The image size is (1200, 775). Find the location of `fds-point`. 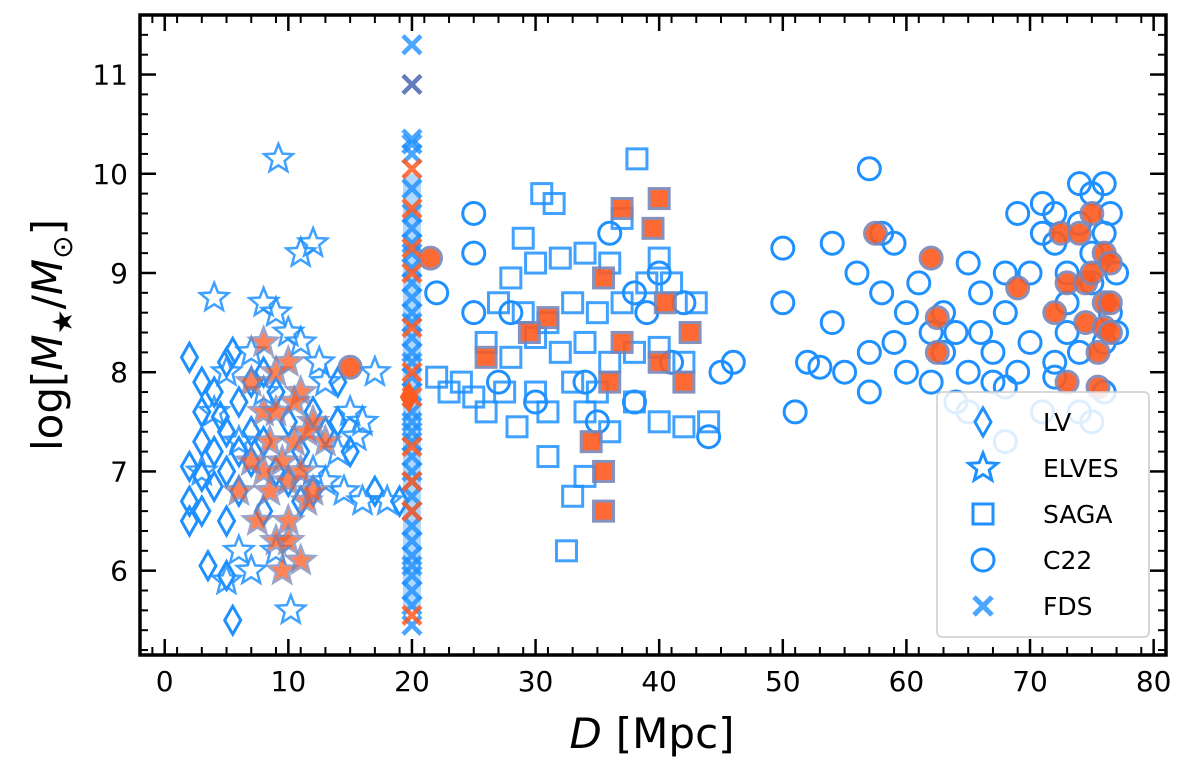

fds-point is located at coordinates (412, 189).